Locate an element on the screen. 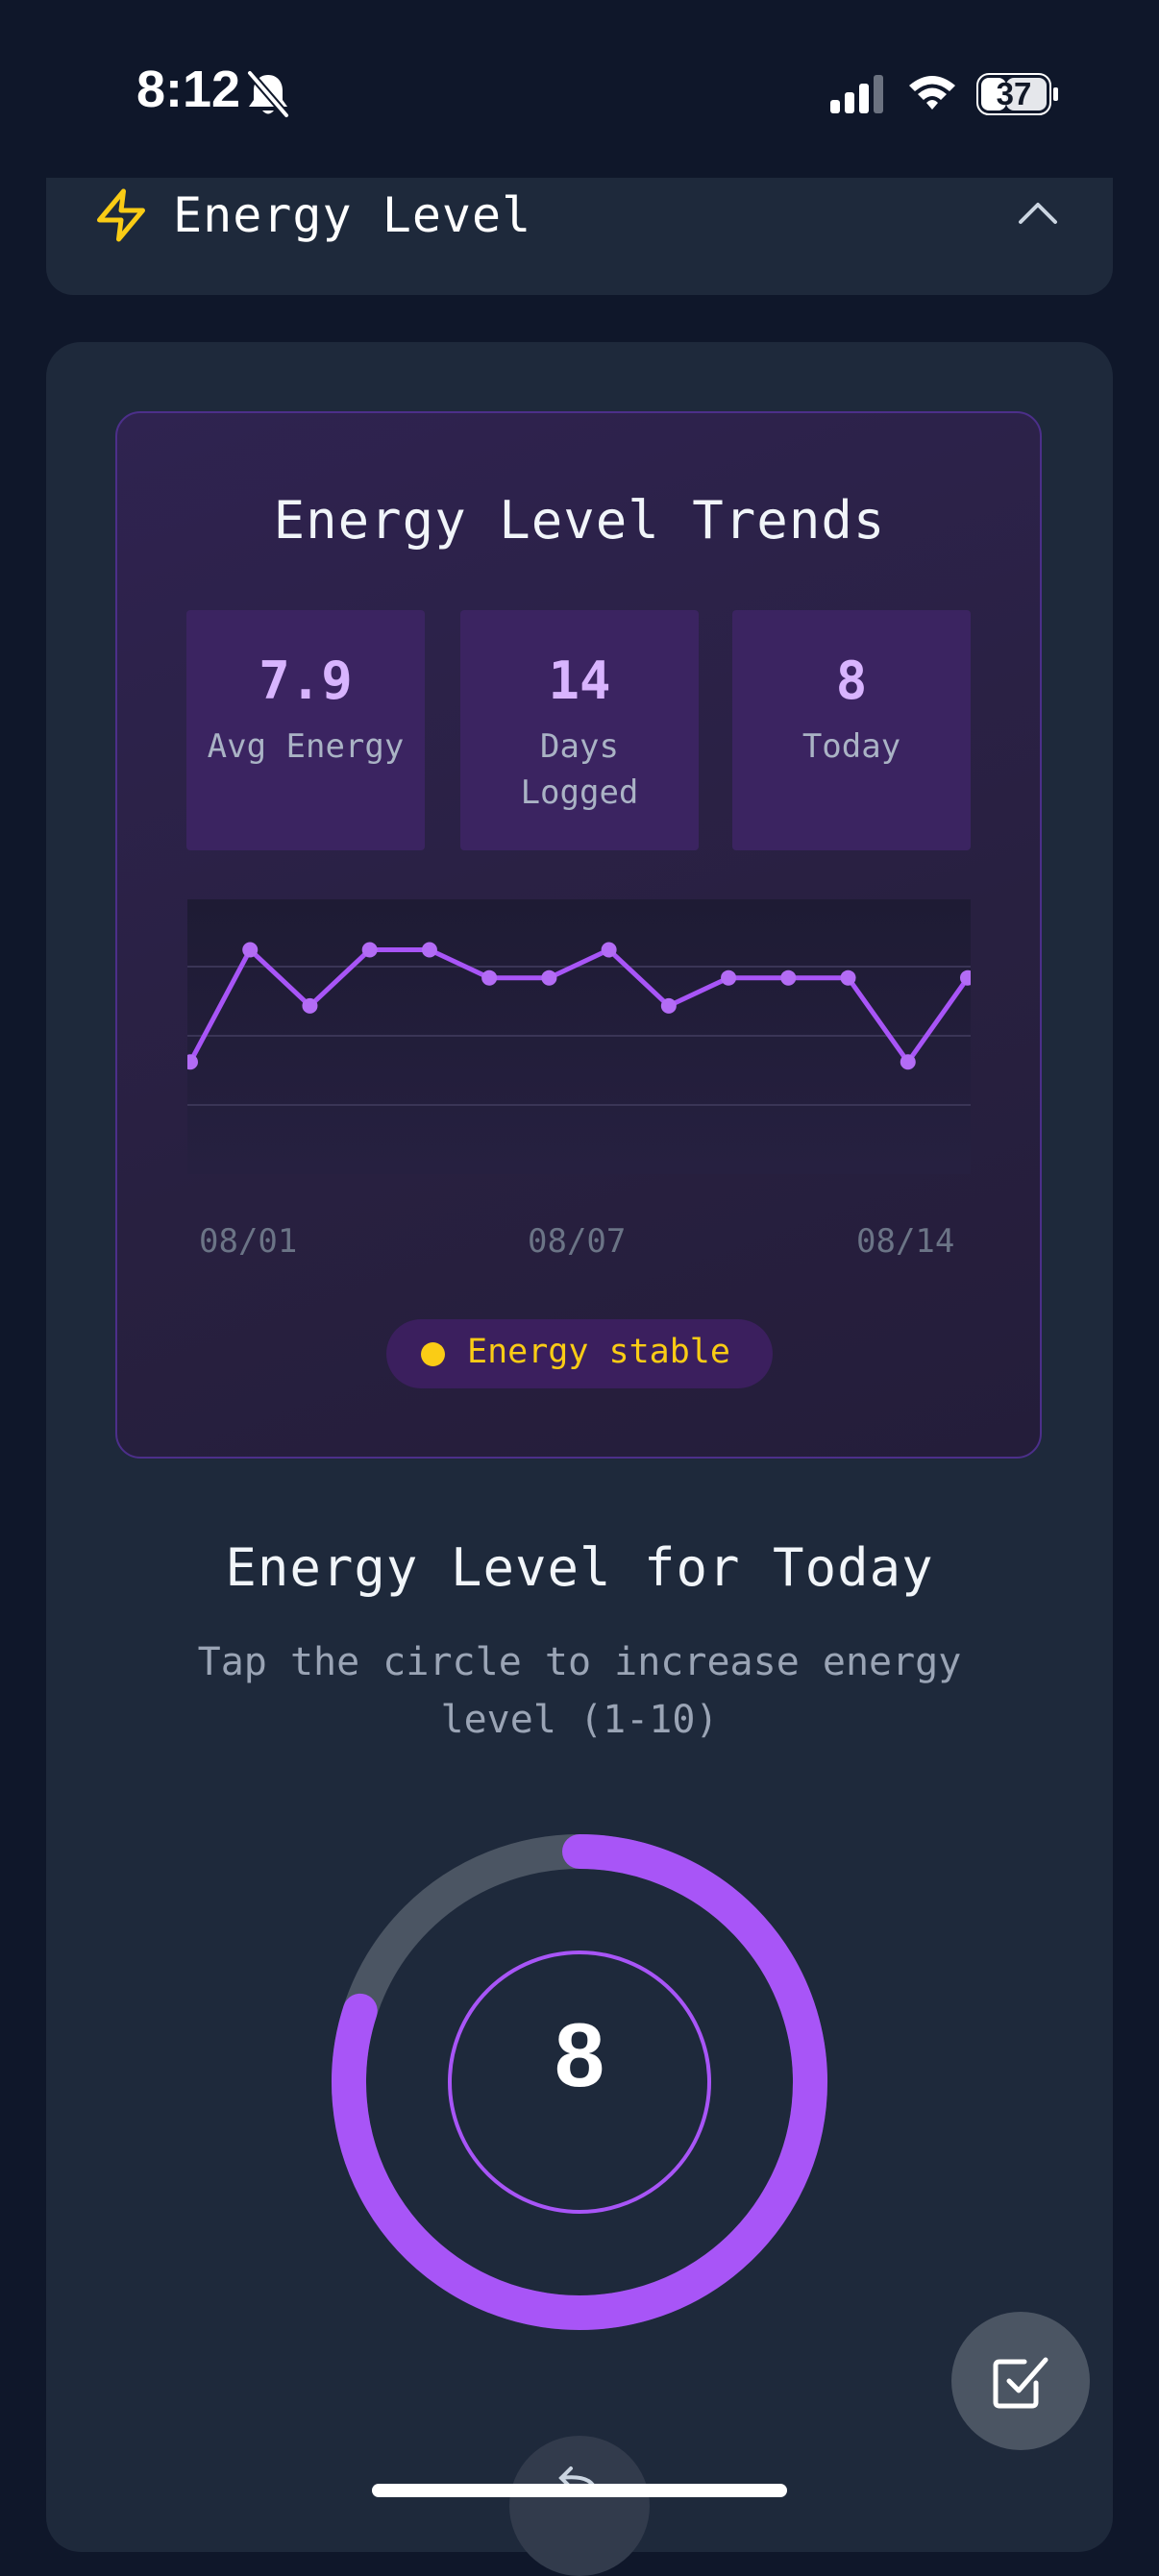  energy-level-value: 8 is located at coordinates (579, 2054).